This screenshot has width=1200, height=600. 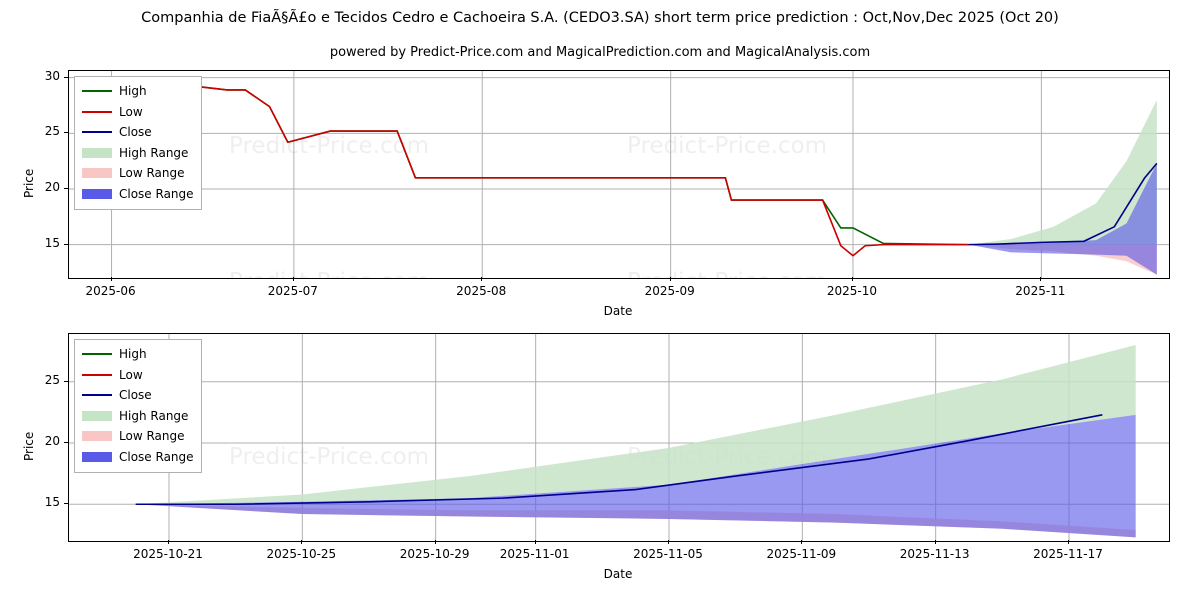 What do you see at coordinates (534, 554) in the screenshot?
I see `x-tick-label: 2025-11-01` at bounding box center [534, 554].